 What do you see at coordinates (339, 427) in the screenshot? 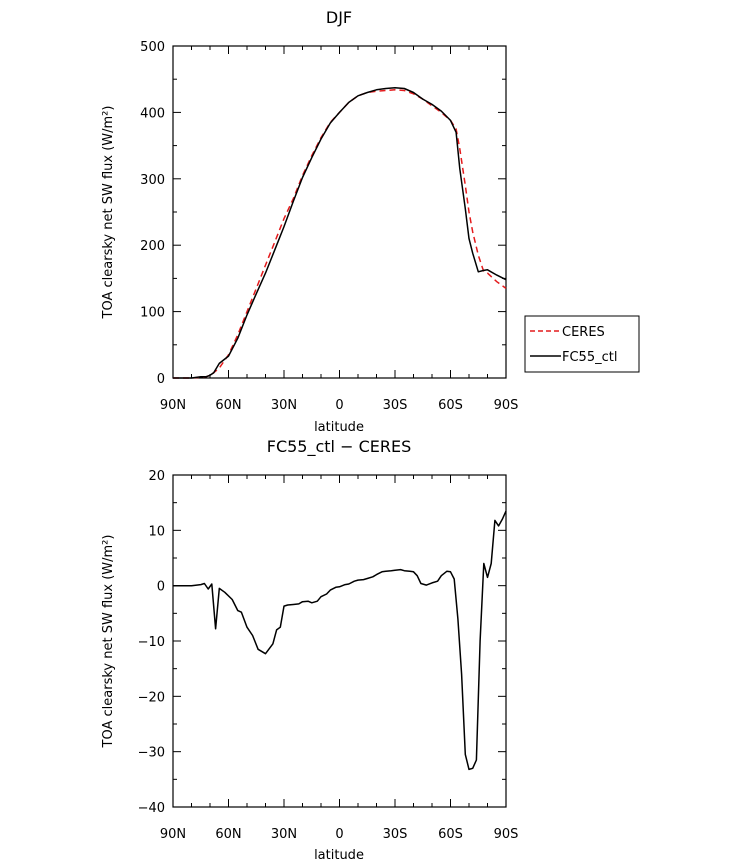
I see `top-x-axis-label: latitude` at bounding box center [339, 427].